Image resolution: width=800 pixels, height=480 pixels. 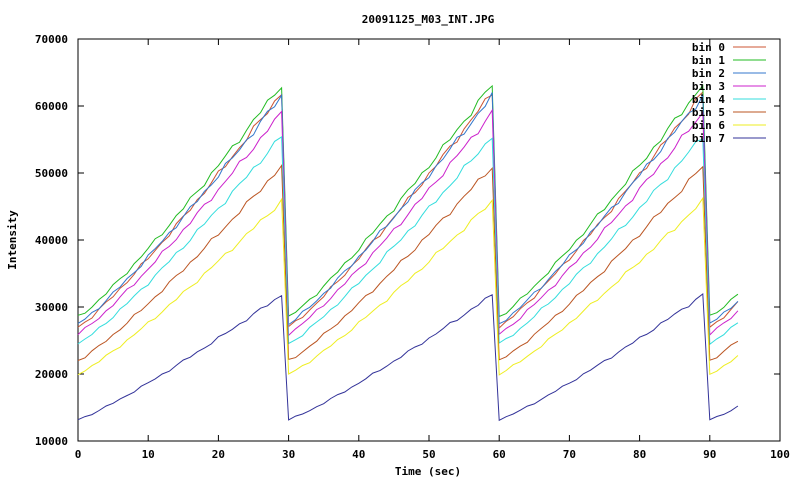 I want to click on legend-label: bin 4, so click(x=708, y=99).